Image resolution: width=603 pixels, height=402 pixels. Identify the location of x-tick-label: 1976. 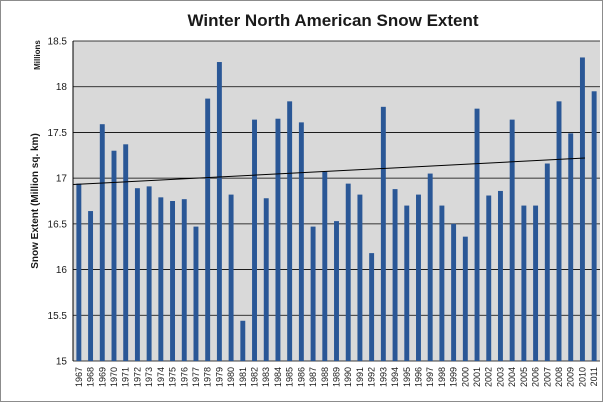
(184, 377).